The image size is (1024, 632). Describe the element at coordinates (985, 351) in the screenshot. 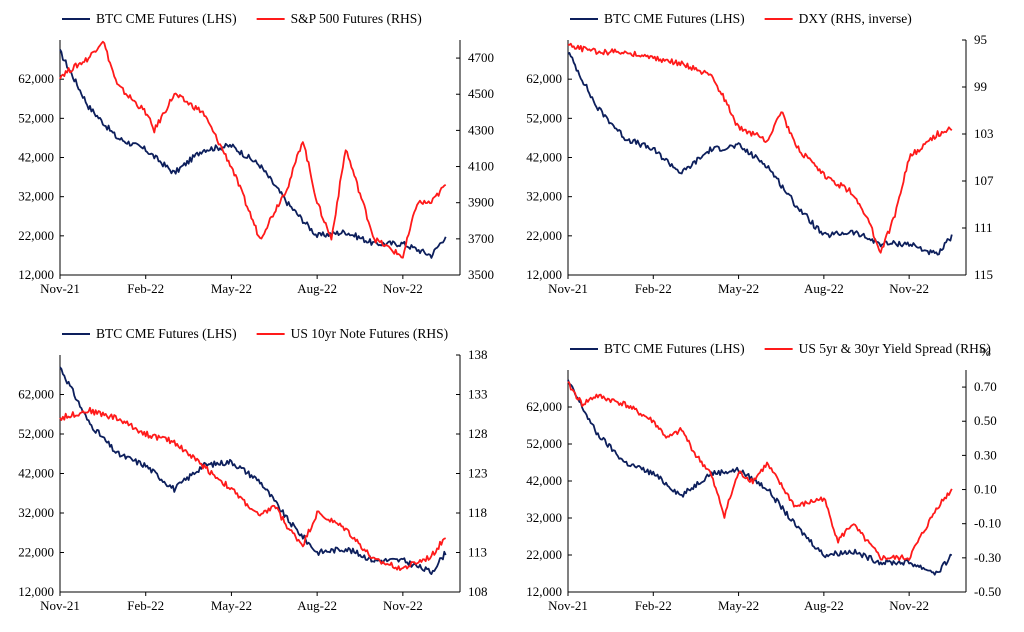

I see `unit-label: %` at that location.